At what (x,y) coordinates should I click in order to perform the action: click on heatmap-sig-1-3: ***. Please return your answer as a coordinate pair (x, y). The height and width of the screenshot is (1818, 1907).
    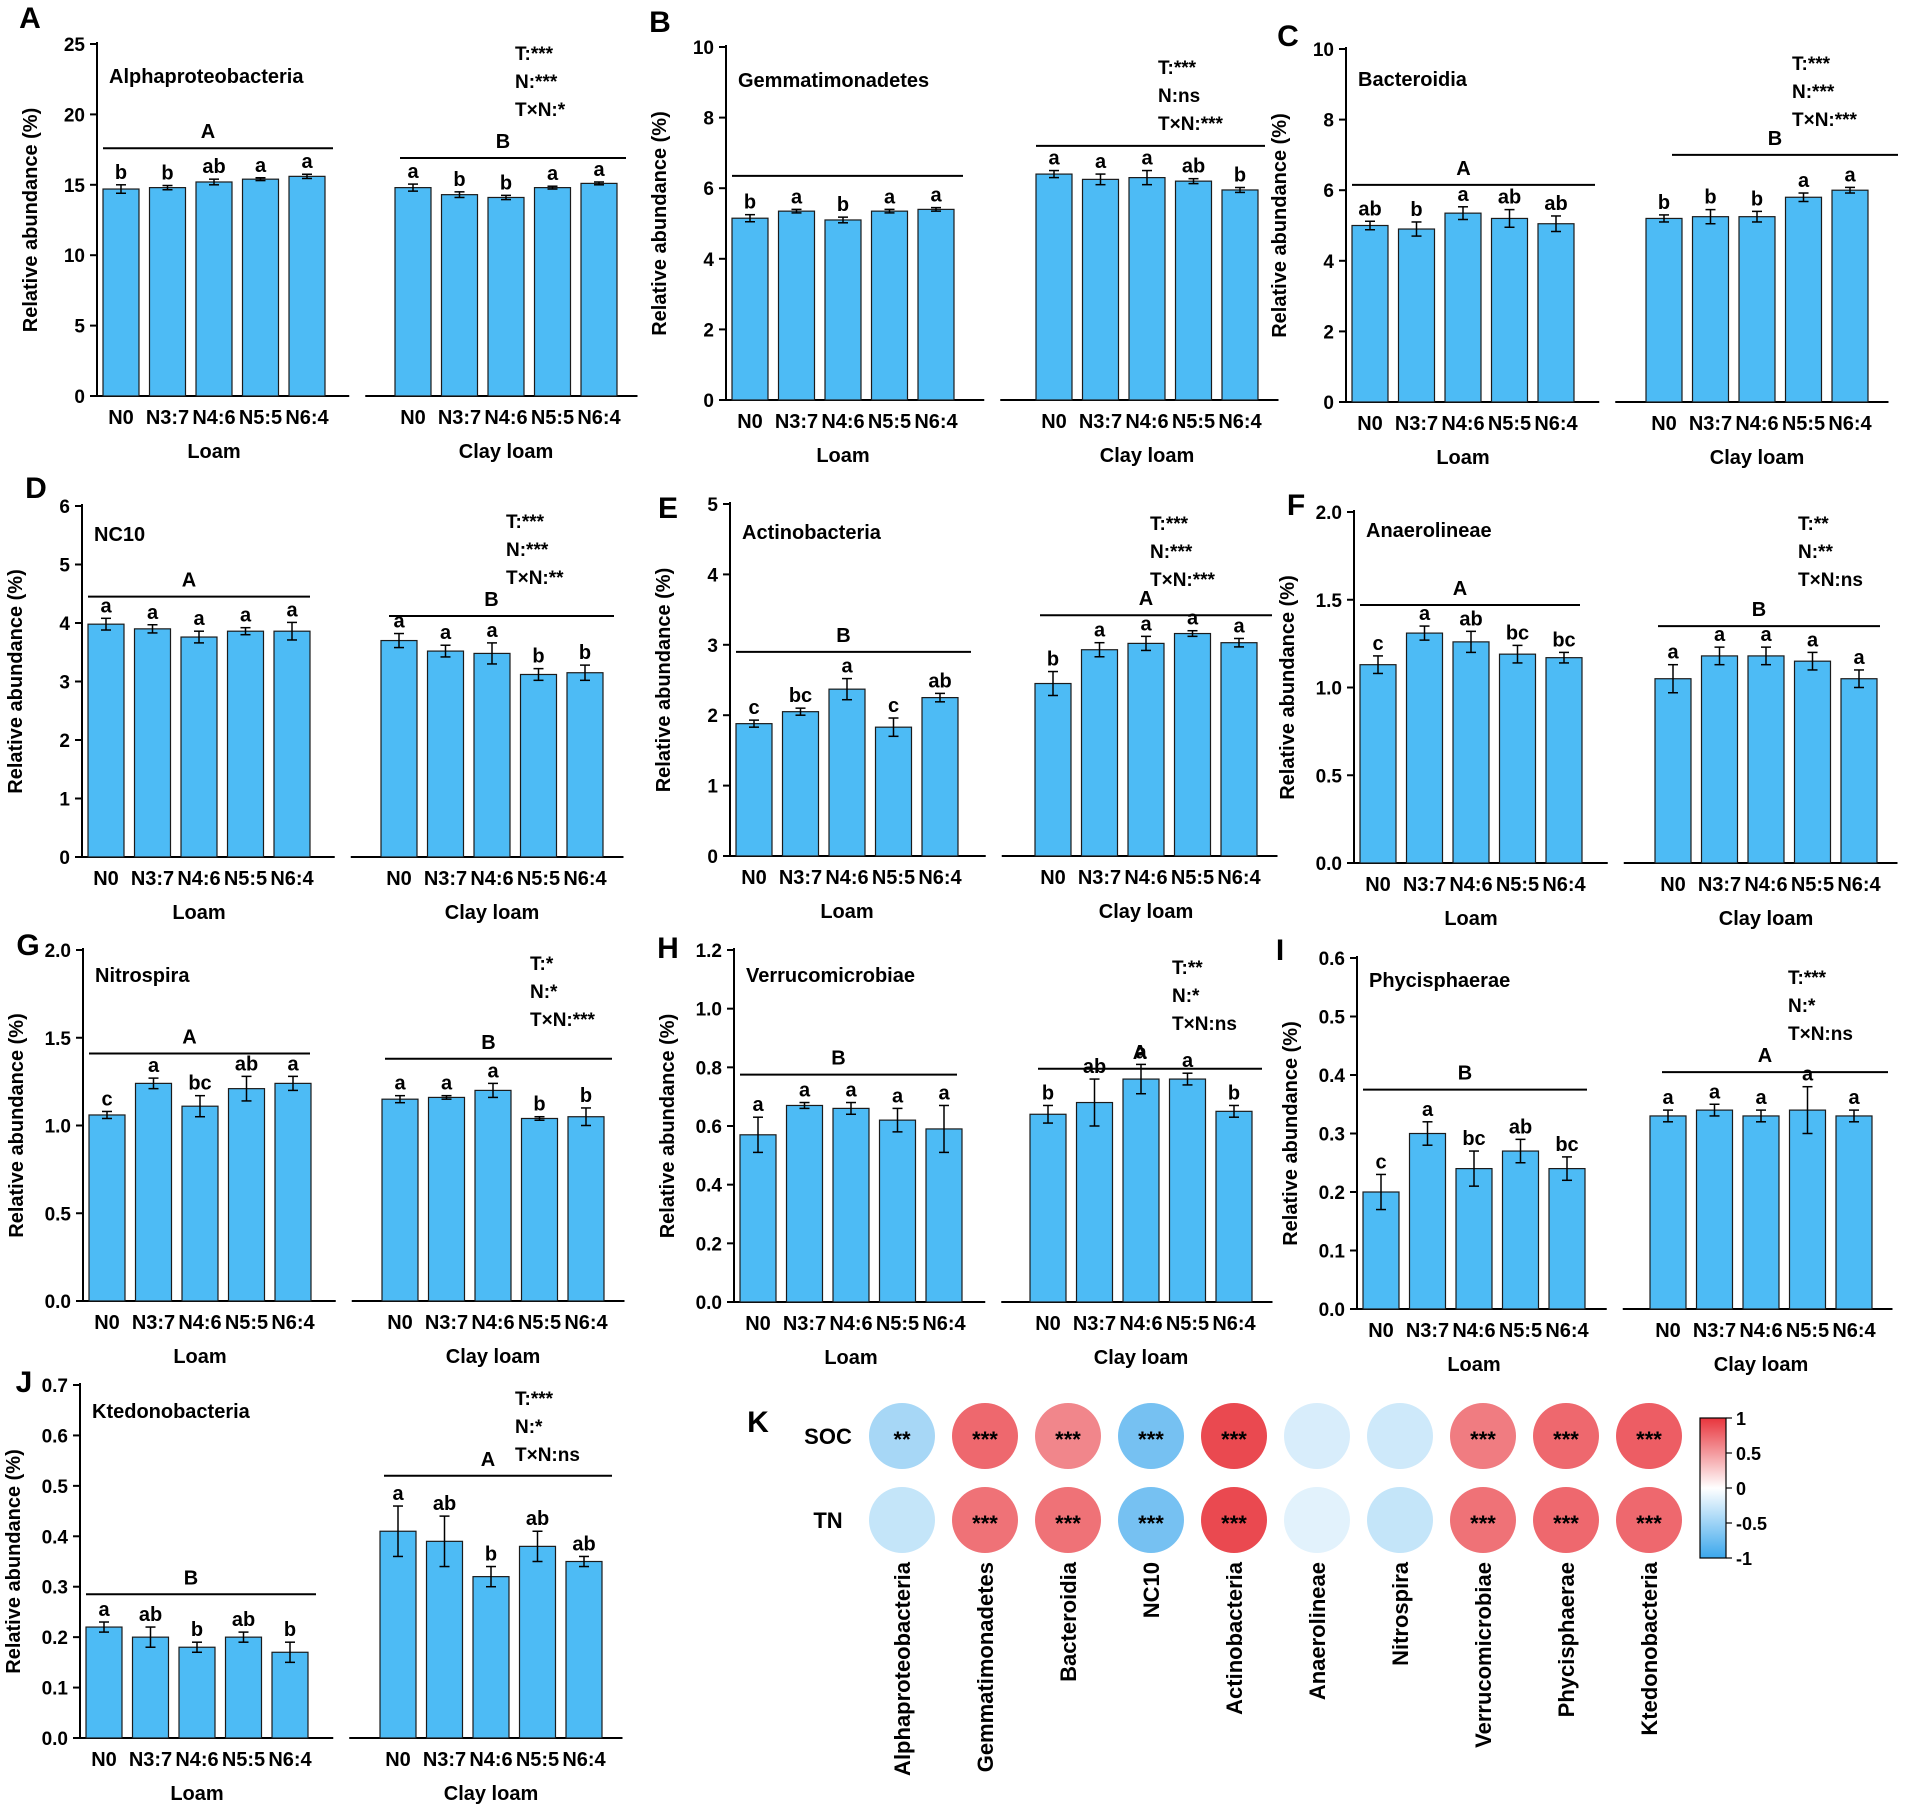
    Looking at the image, I should click on (1151, 1523).